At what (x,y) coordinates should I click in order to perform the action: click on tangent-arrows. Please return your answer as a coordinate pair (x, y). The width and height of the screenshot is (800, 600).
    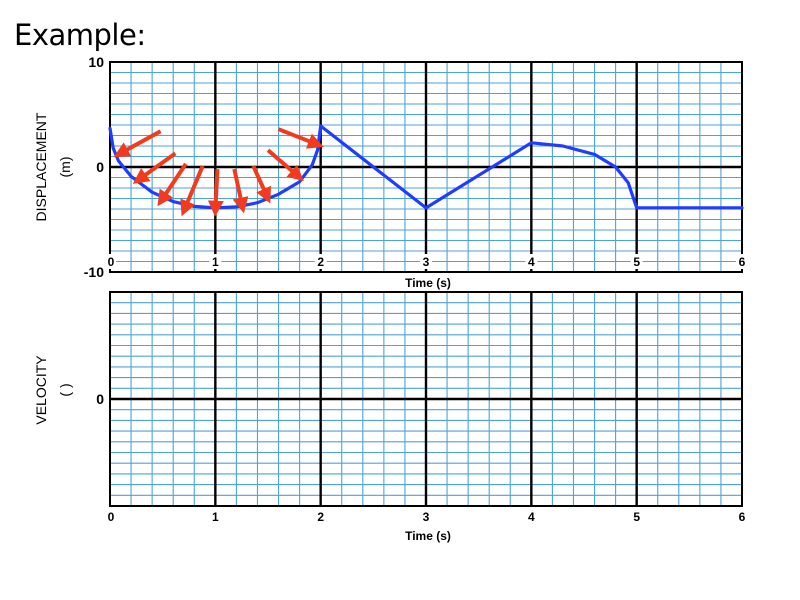
    Looking at the image, I should click on (218, 172).